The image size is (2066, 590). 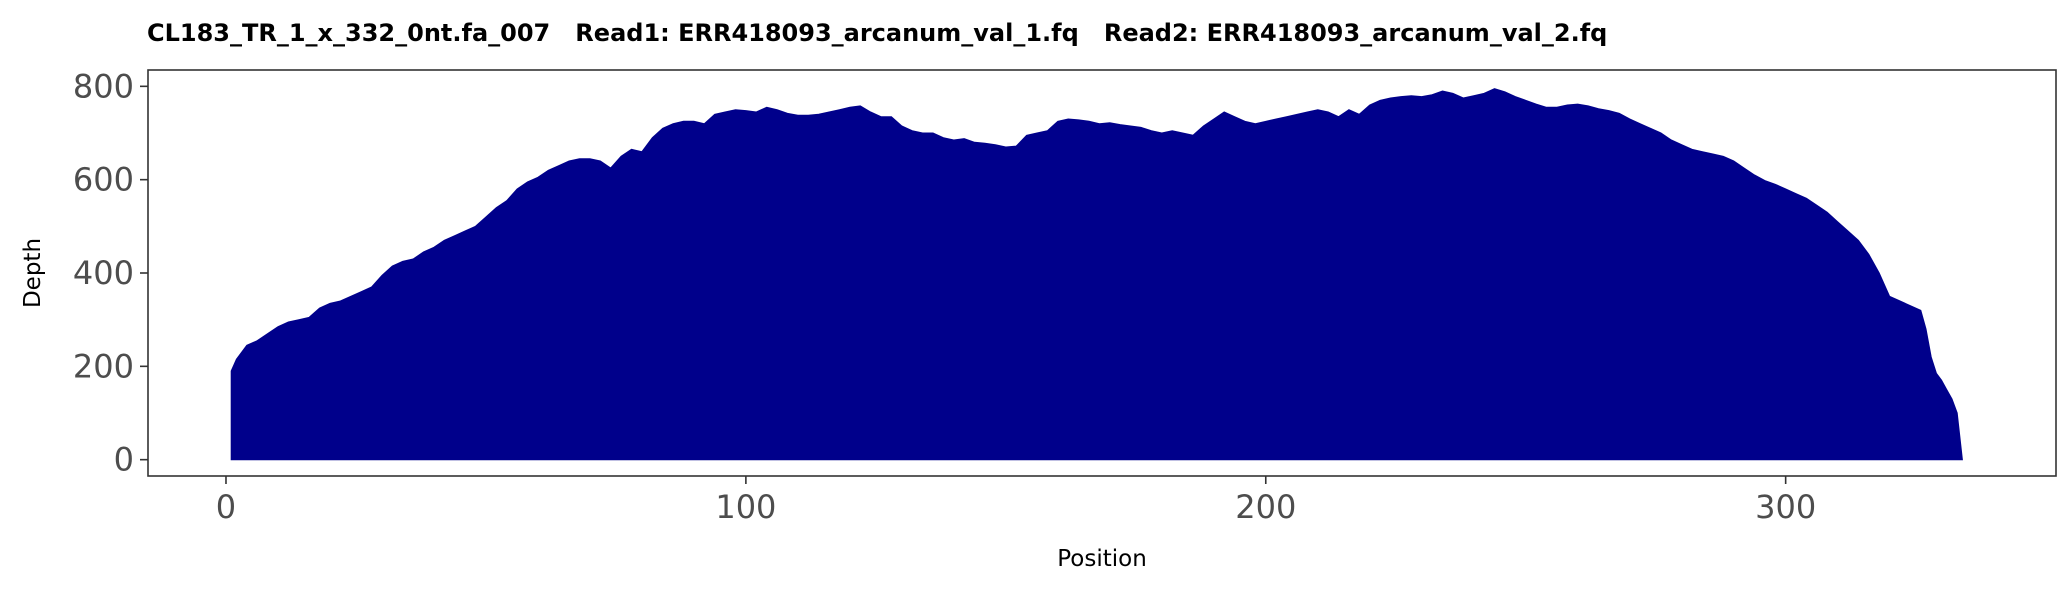 What do you see at coordinates (226, 507) in the screenshot?
I see `x-tick-label: 0` at bounding box center [226, 507].